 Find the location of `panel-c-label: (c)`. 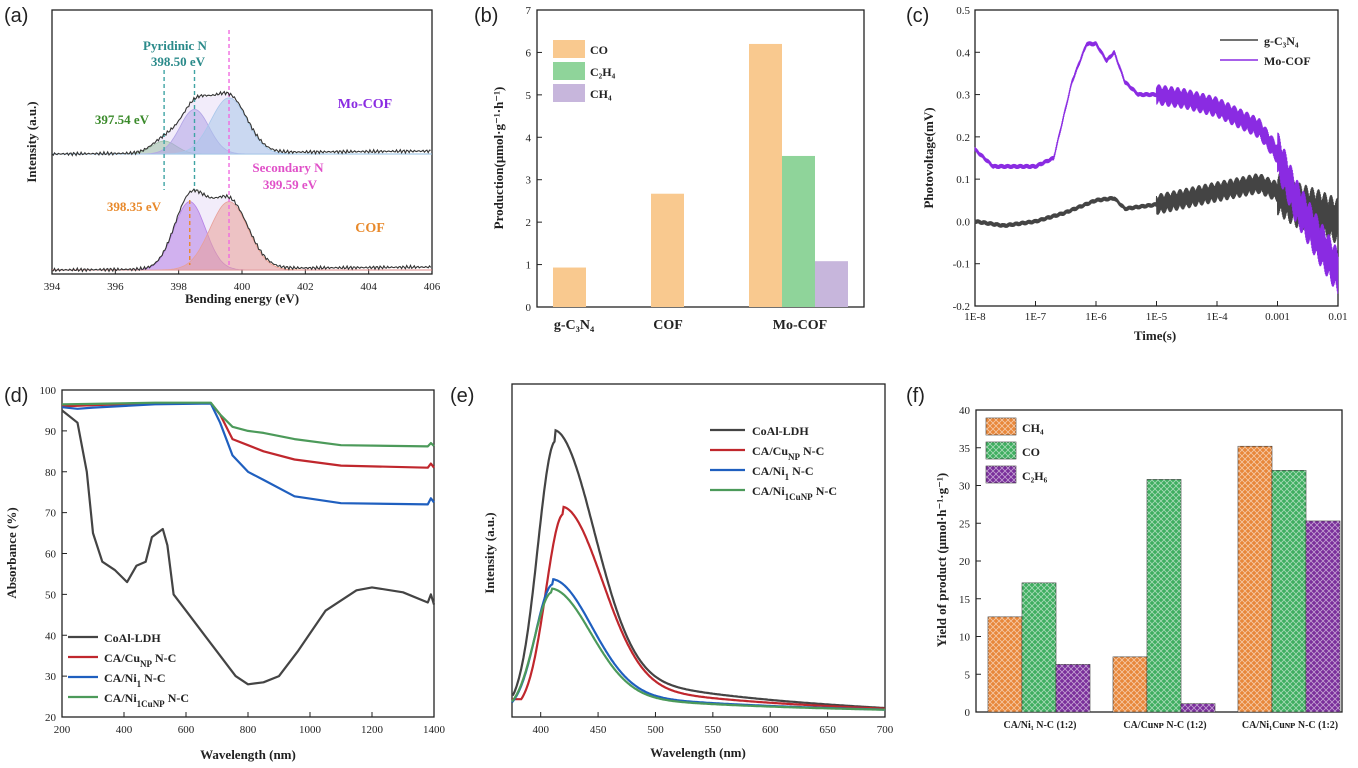

panel-c-label: (c) is located at coordinates (917, 16).